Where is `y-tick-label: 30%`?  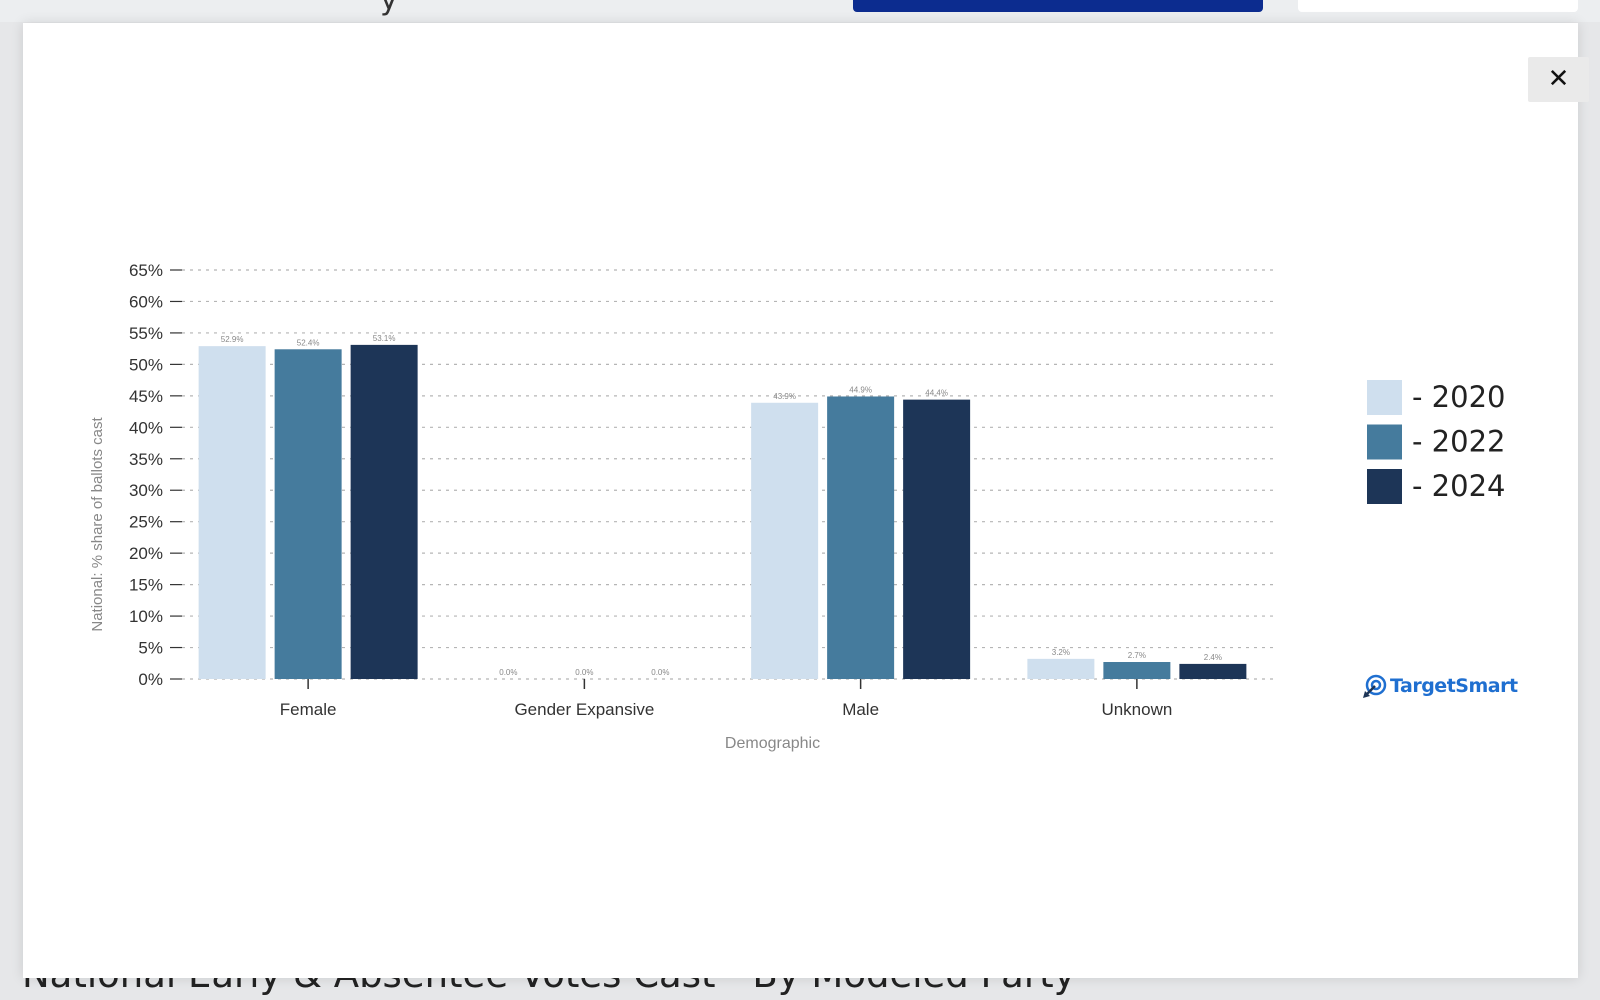
y-tick-label: 30% is located at coordinates (146, 490).